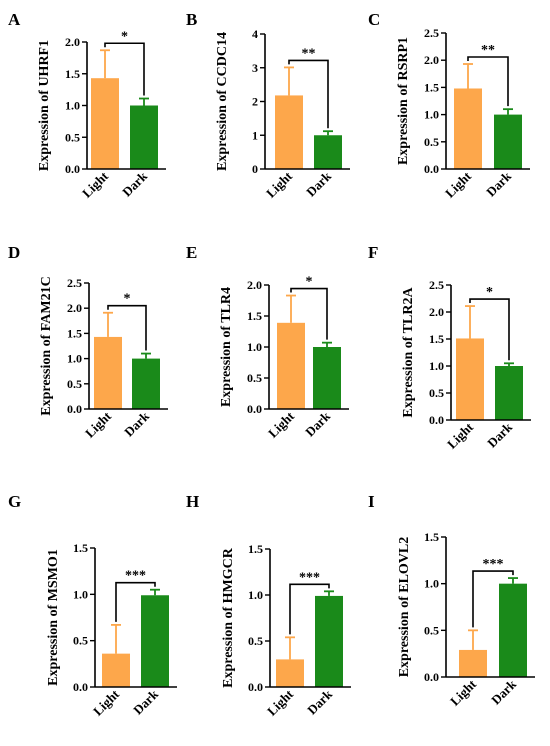 The height and width of the screenshot is (746, 550). What do you see at coordinates (14, 252) in the screenshot?
I see `panel-label: D` at bounding box center [14, 252].